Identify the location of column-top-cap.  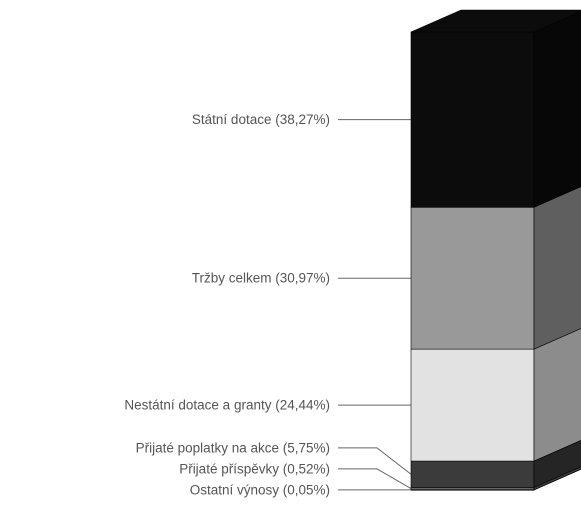
(495, 21).